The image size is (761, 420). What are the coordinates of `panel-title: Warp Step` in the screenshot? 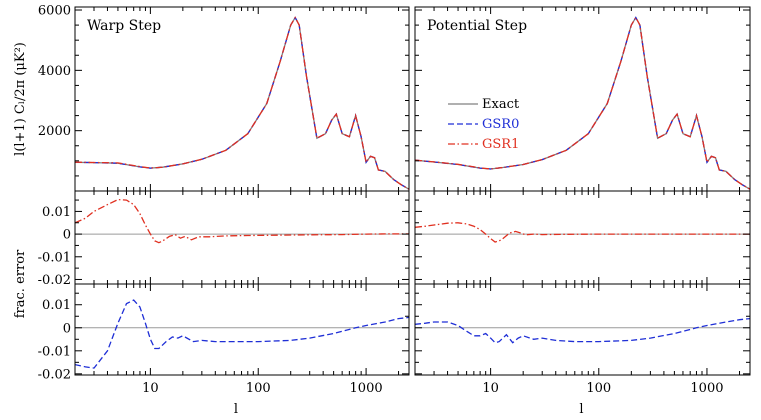 It's located at (124, 26).